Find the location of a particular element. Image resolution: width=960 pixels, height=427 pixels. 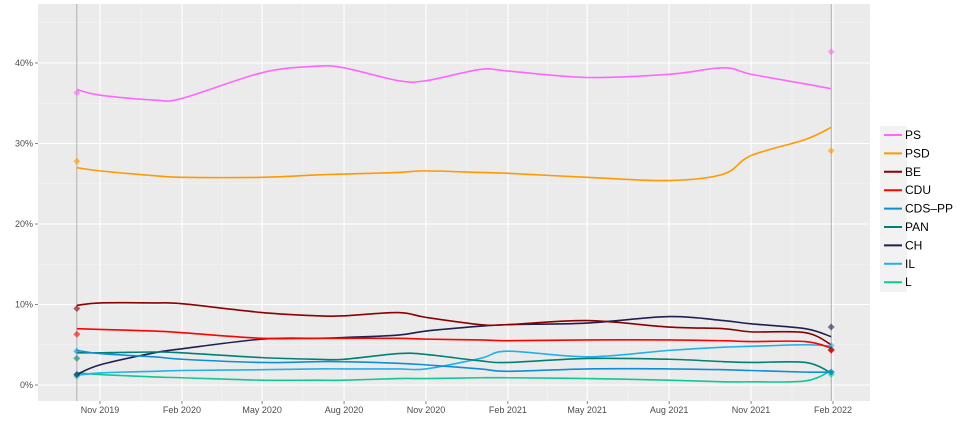

y-tick-label: 40% is located at coordinates (24, 63).